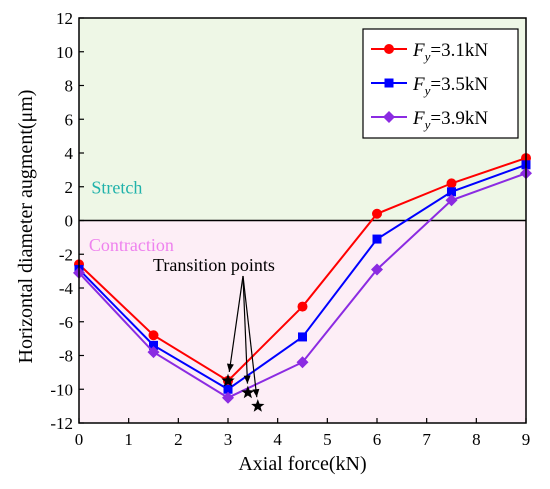 The image size is (550, 489). What do you see at coordinates (79, 439) in the screenshot?
I see `x-tick-label: 0` at bounding box center [79, 439].